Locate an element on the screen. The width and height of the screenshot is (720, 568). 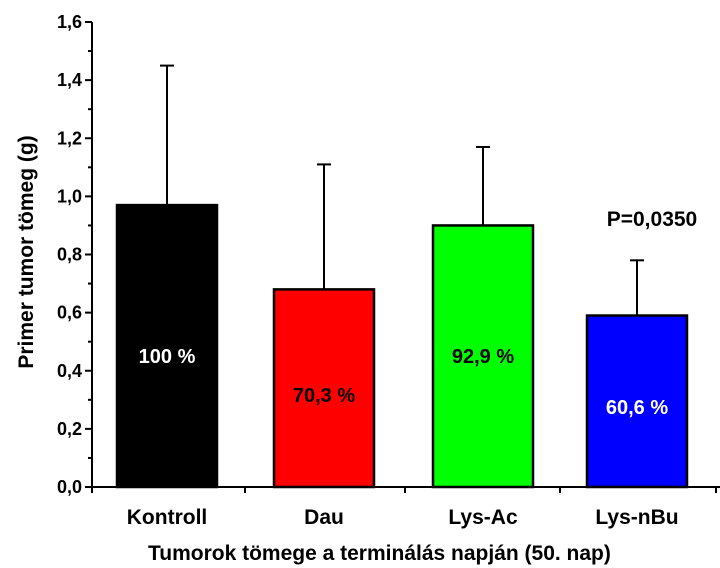
category-label: Lys-nBu is located at coordinates (636, 517).